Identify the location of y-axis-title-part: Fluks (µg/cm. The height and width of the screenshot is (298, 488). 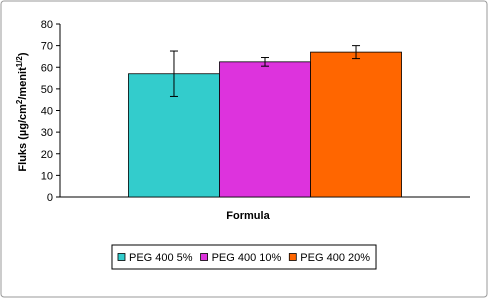
(23, 138).